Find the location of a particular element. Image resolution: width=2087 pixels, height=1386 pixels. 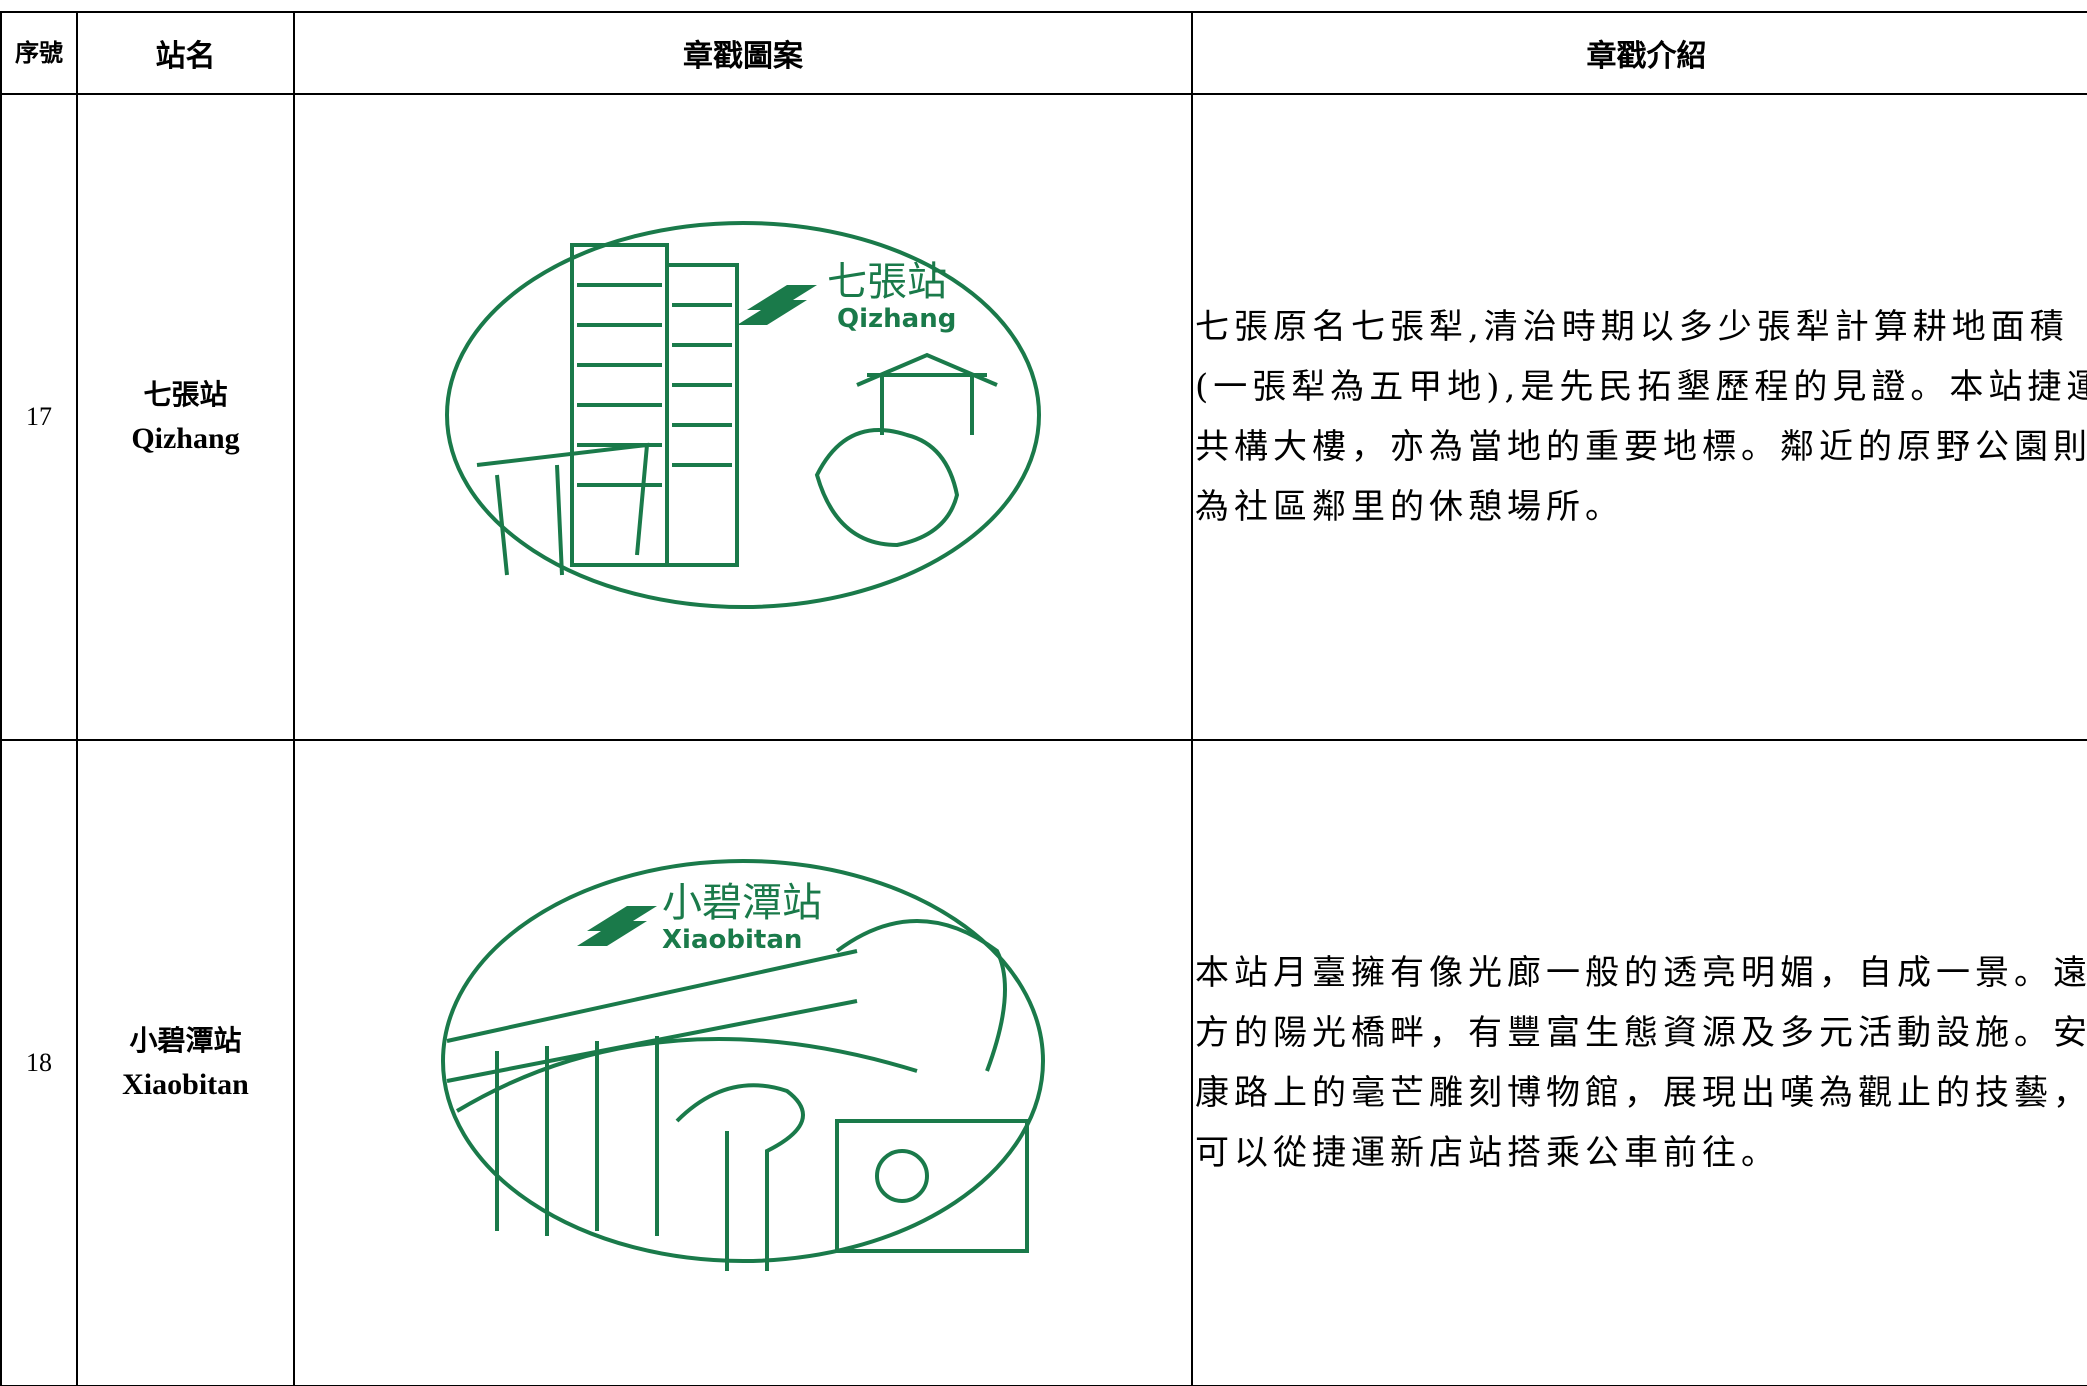

header-cell: 章戳介紹 is located at coordinates (1639, 53).